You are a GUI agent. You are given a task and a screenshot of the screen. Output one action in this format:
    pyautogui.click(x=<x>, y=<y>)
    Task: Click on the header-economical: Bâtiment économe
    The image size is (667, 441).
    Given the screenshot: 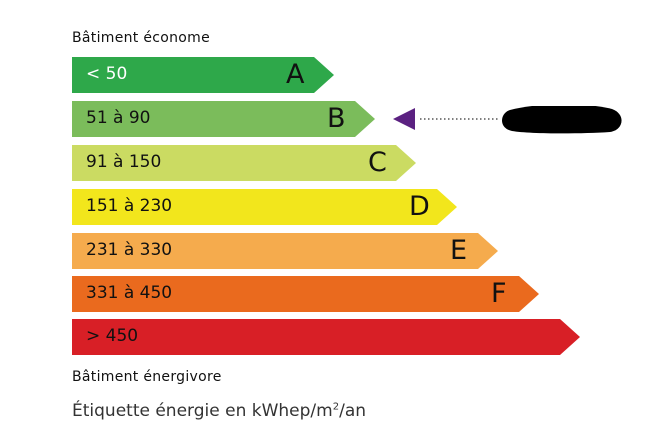 What is the action you would take?
    pyautogui.click(x=141, y=38)
    